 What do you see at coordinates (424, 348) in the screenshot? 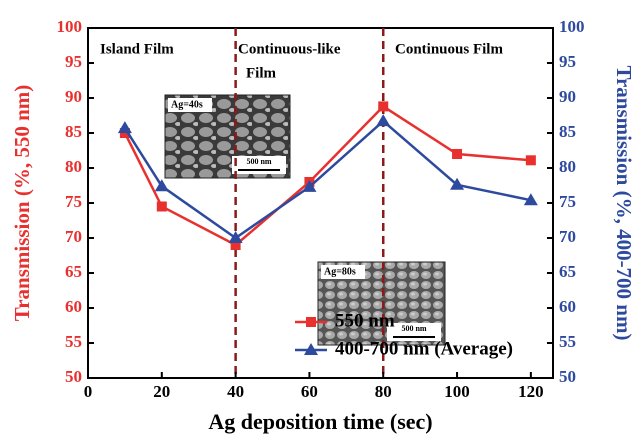
I see `legend-label: 400-700 nm (Average)` at bounding box center [424, 348].